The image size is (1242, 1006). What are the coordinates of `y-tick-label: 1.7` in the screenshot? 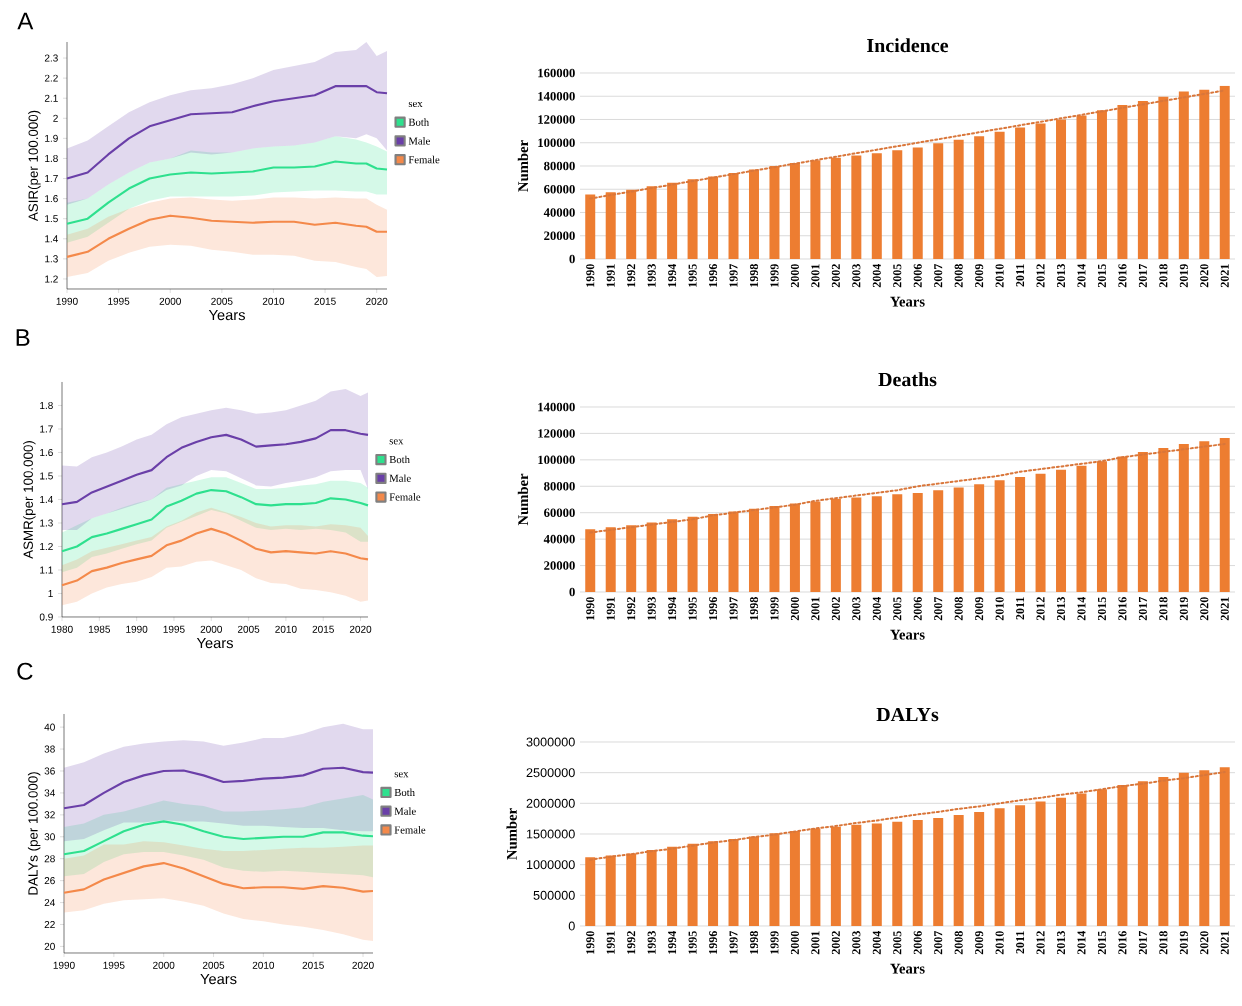 It's located at (51, 178).